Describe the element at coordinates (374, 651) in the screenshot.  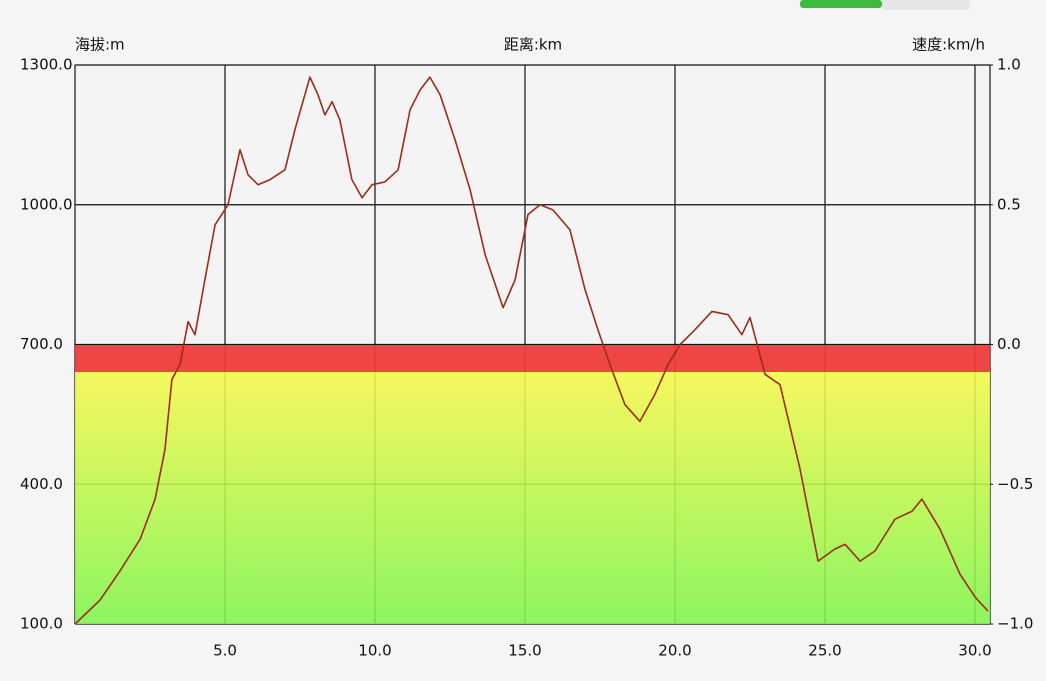
I see `x-tick-label: 10.0` at that location.